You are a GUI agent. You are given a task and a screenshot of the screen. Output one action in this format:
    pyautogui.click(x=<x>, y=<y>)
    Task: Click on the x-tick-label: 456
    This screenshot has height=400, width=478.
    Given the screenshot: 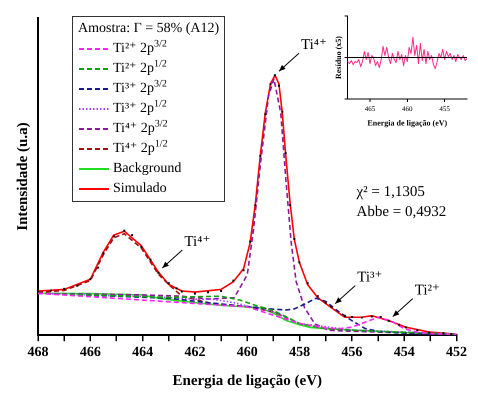 What is the action you would take?
    pyautogui.click(x=351, y=352)
    